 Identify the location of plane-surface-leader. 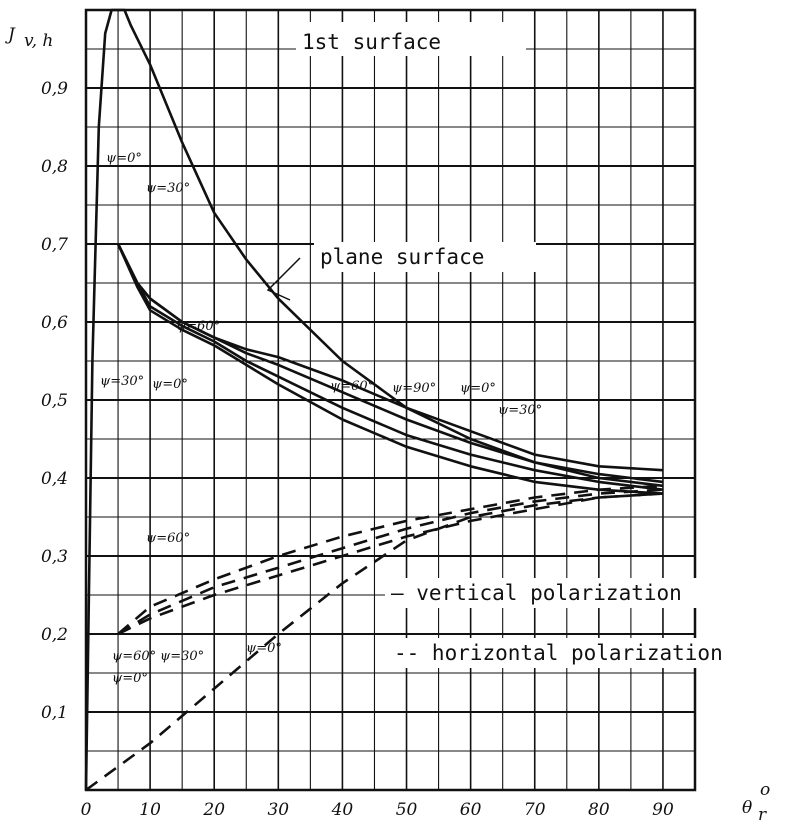
(283, 279).